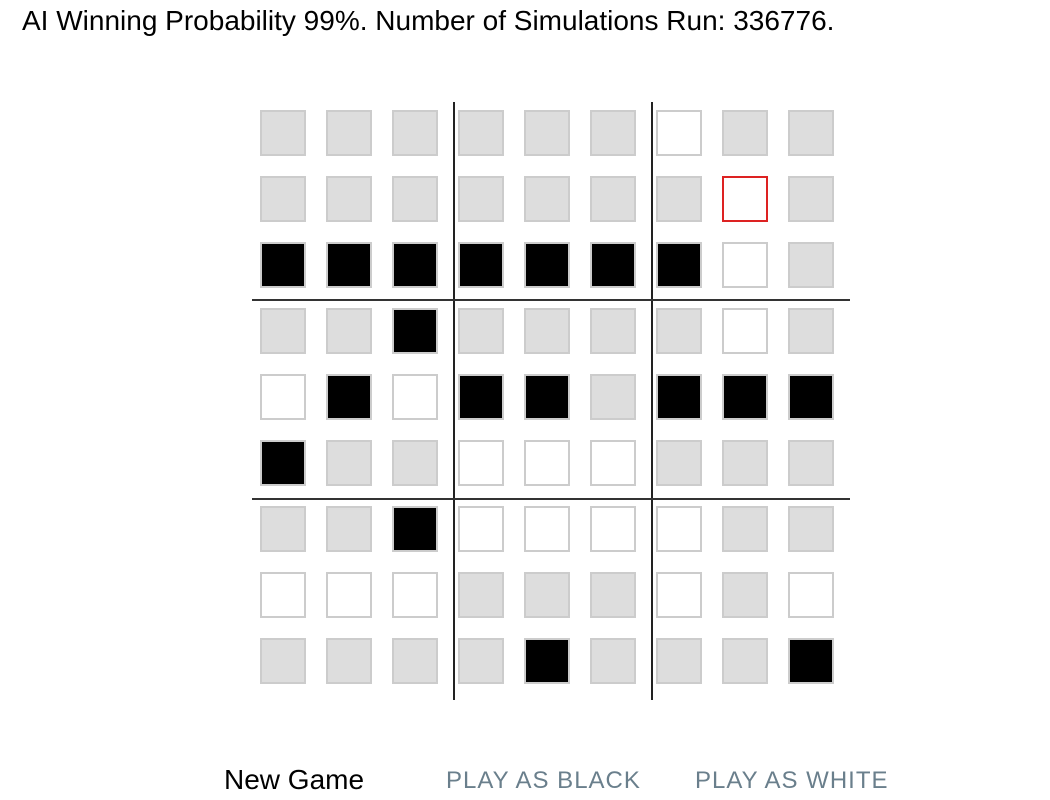 The image size is (1050, 800). I want to click on board-cell-r2-c6-black, so click(679, 265).